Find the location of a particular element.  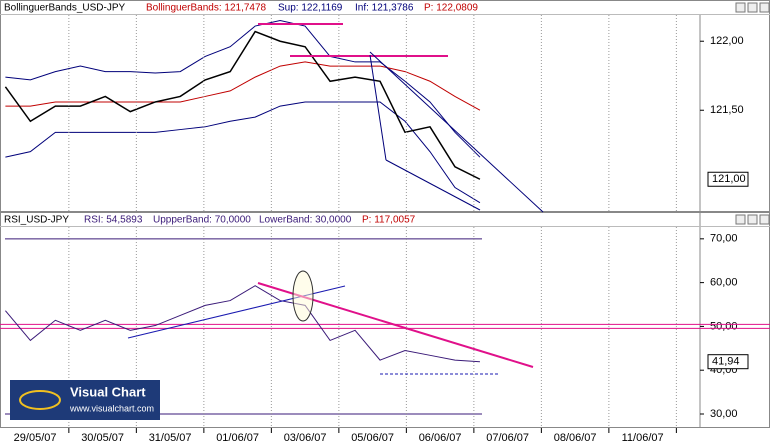

logo-box is located at coordinates (85, 400).